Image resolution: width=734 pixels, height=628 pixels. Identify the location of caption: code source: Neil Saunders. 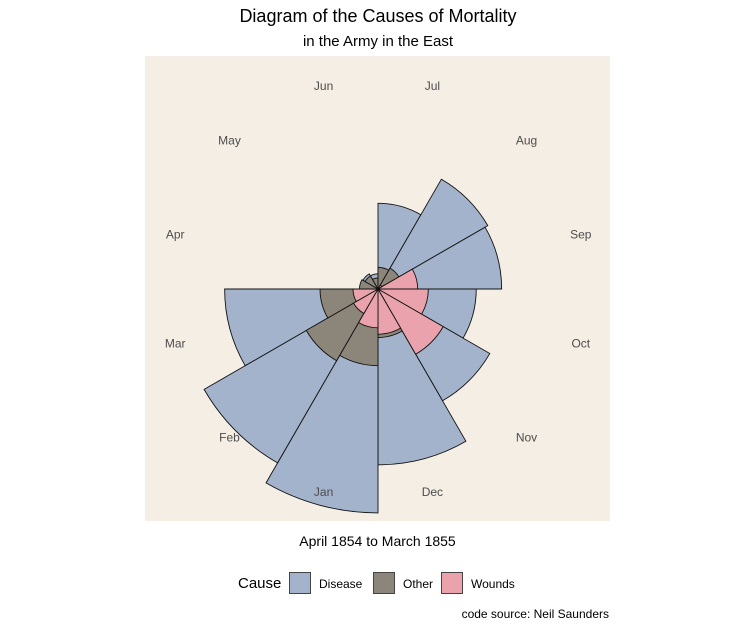
(535, 614).